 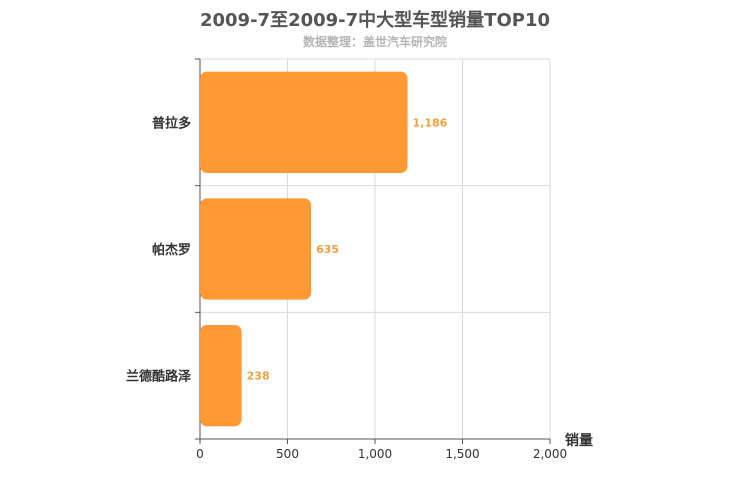 I want to click on x-axis-title: 销量, so click(x=579, y=440).